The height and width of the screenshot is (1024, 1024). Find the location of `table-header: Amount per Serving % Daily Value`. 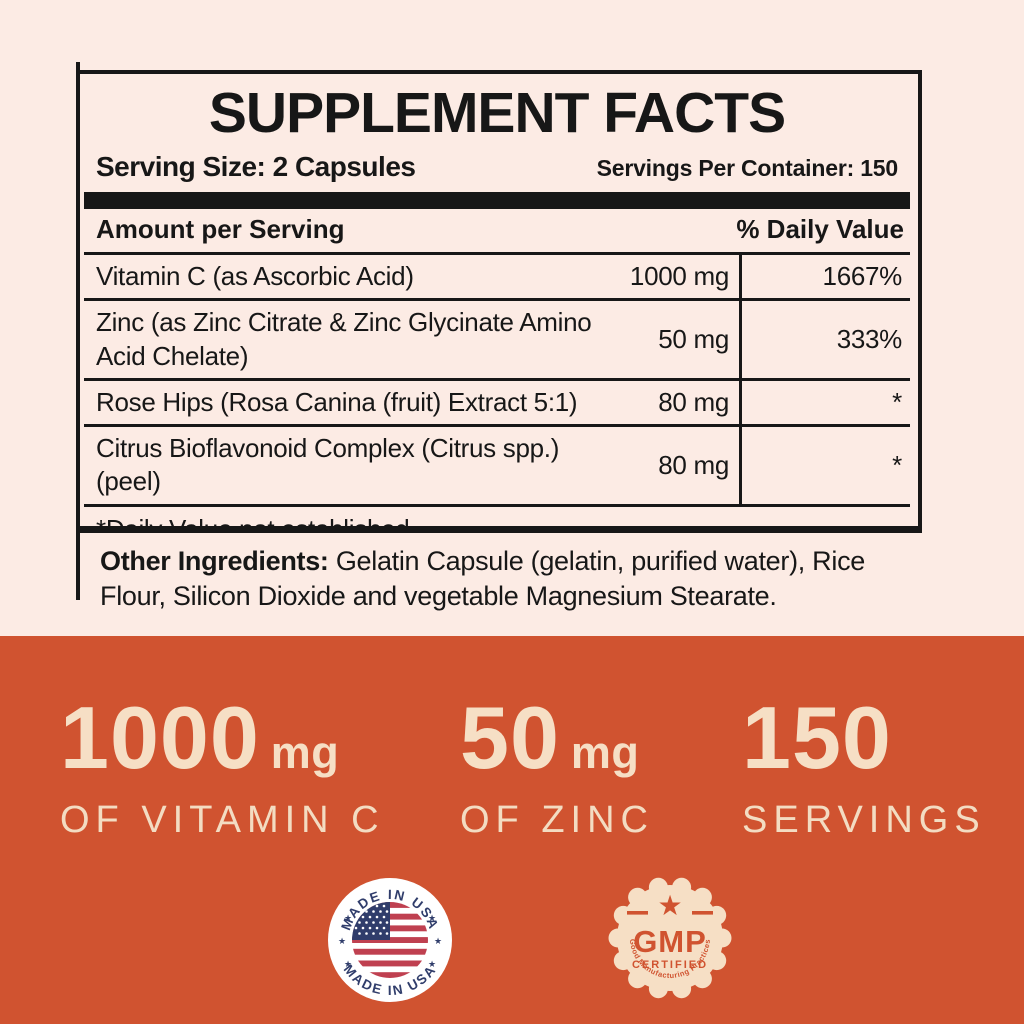

table-header: Amount per Serving % Daily Value is located at coordinates (497, 232).